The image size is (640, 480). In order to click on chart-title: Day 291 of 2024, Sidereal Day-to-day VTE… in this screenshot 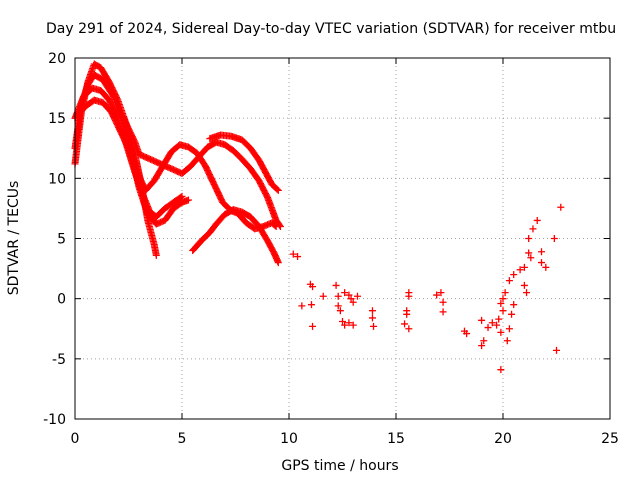, I will do `click(331, 29)`.